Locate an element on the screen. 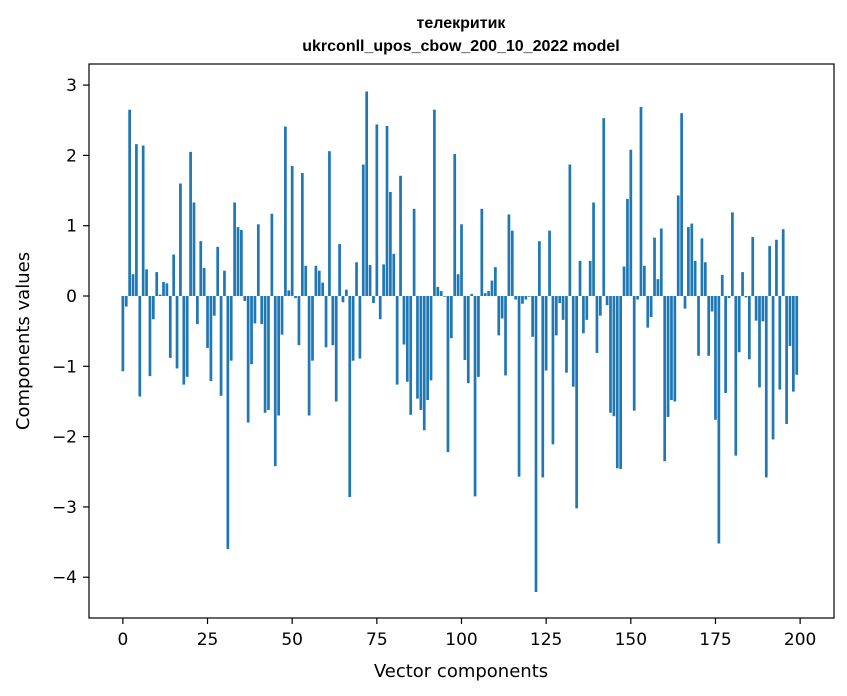 The image size is (847, 696). y-tick-label: −1 is located at coordinates (64, 367).